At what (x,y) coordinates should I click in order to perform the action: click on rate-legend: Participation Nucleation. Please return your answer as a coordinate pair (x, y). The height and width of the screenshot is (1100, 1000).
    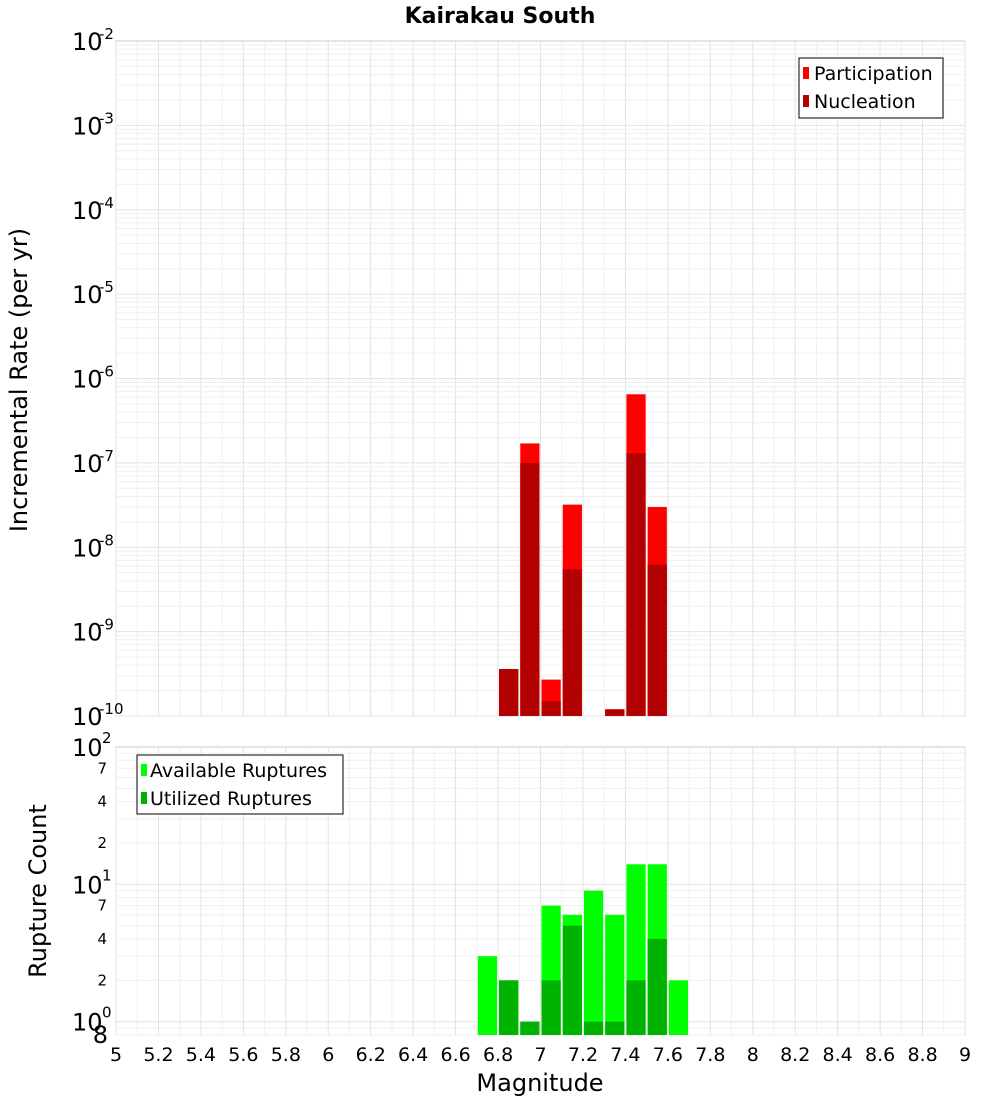
    Looking at the image, I should click on (871, 88).